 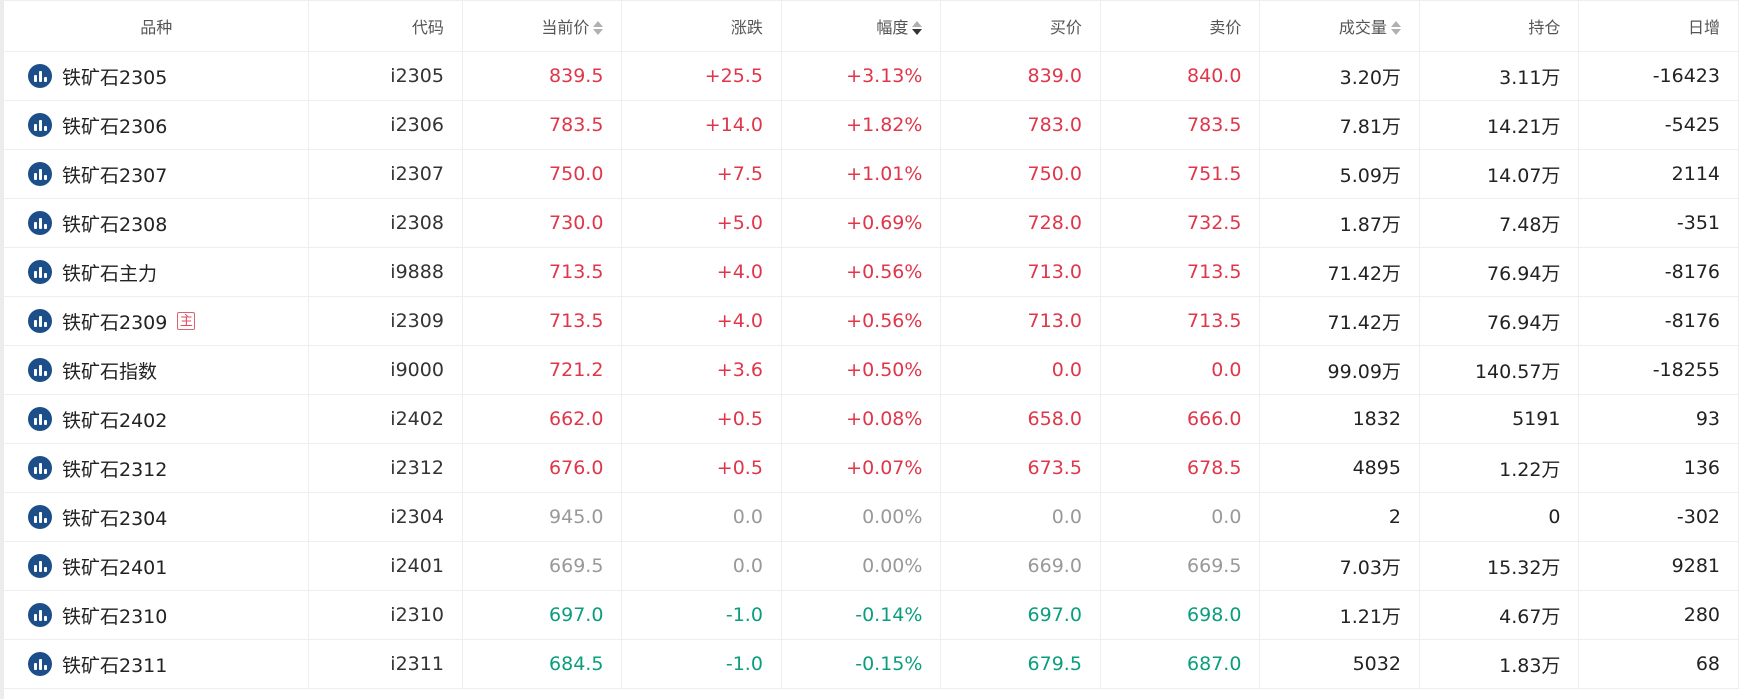 What do you see at coordinates (861, 26) in the screenshot?
I see `header-pct: 幅度` at bounding box center [861, 26].